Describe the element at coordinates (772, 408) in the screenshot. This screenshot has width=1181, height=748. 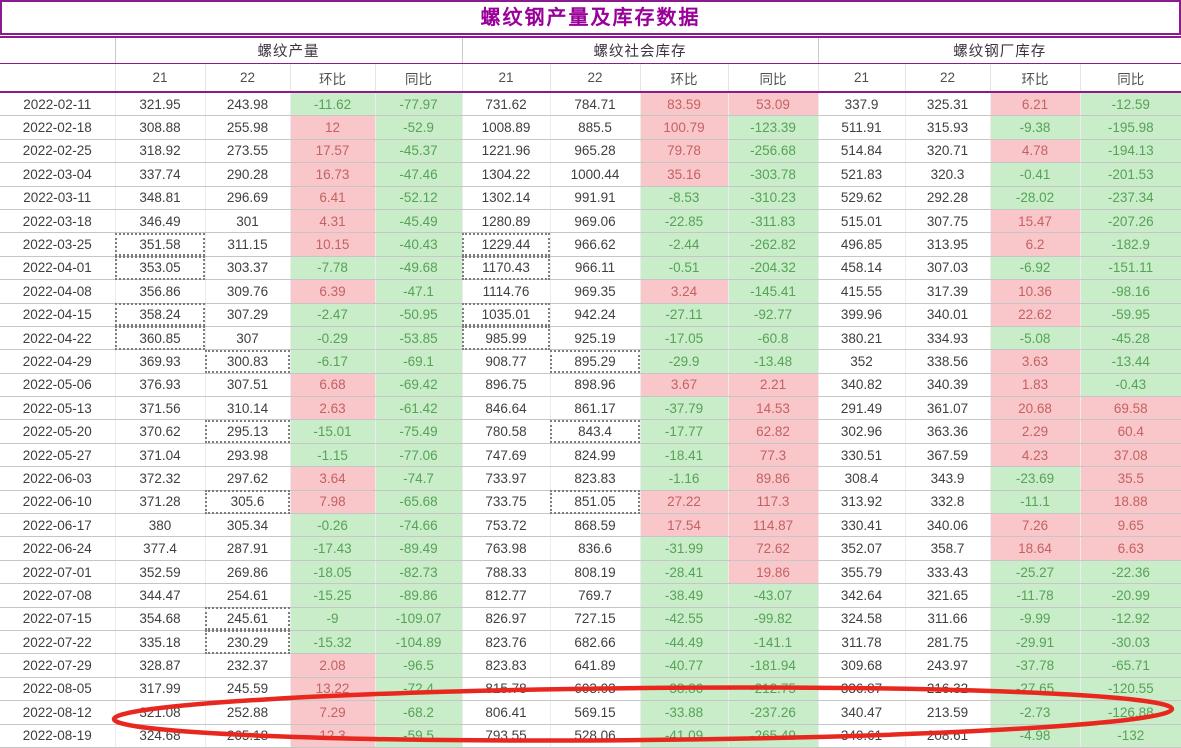
I see `col-yoy-cell: 14.53` at that location.